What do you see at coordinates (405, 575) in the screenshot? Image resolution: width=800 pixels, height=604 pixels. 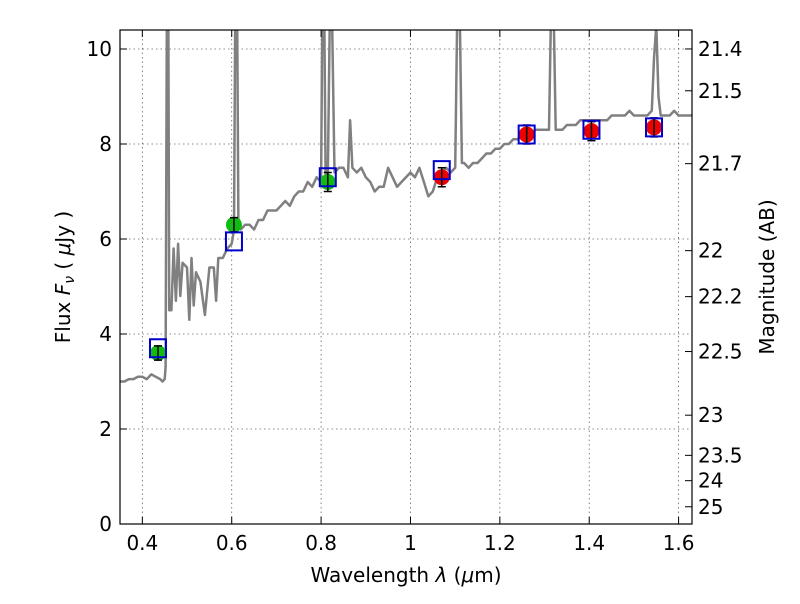 I see `x-axis-label: Wavelength λ (μm)` at bounding box center [405, 575].